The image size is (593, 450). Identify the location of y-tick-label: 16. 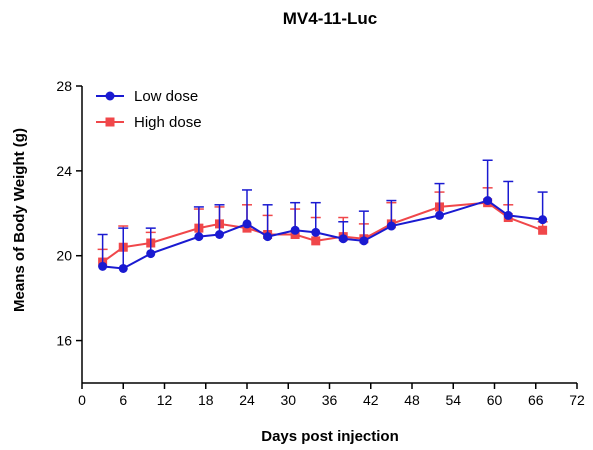
(64, 341).